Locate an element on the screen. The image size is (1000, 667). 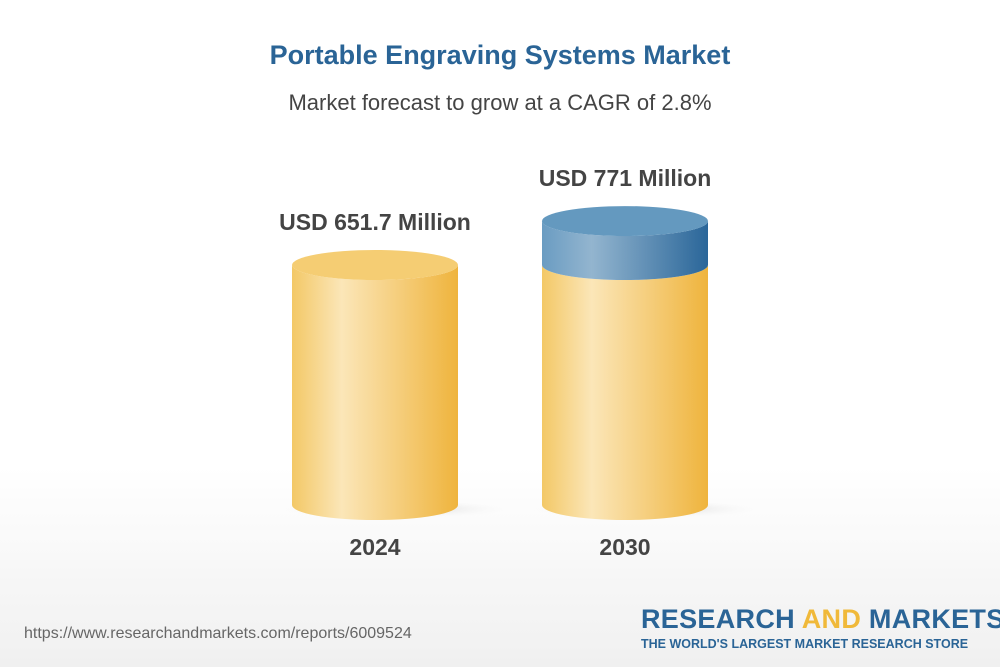
data-label: USD 651.7 Million is located at coordinates (375, 222).